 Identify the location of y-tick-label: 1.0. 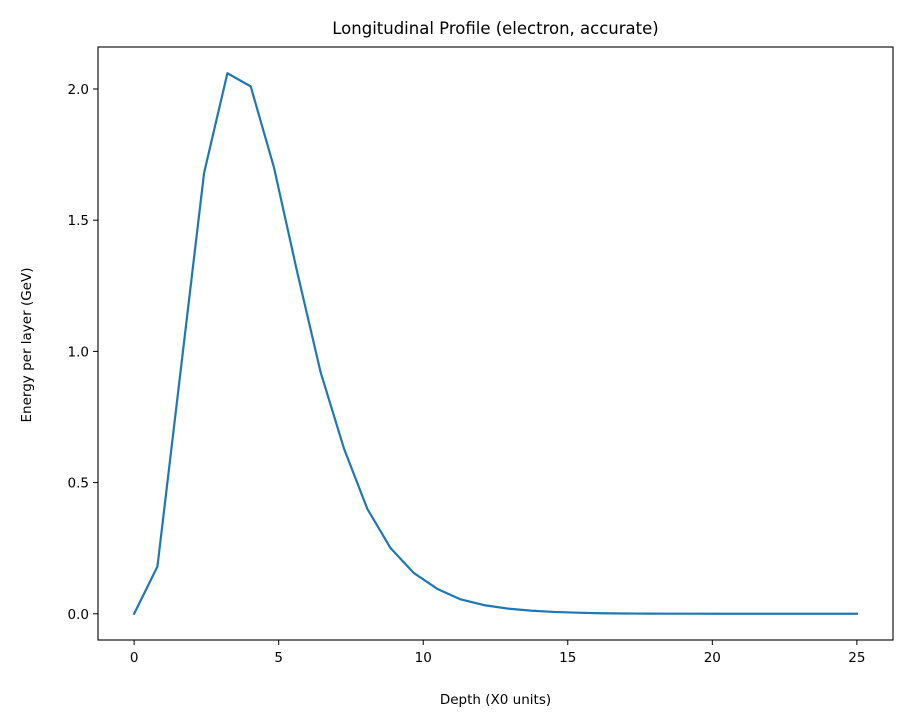
(78, 352).